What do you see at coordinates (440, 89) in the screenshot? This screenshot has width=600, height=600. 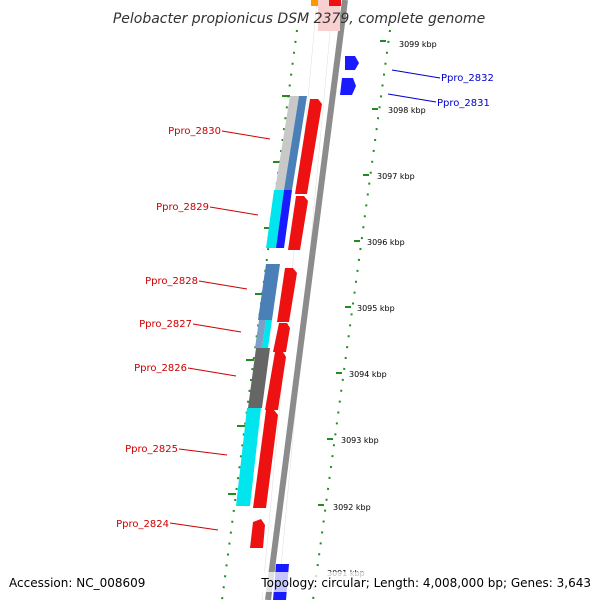 I see `forward-gene-labels: Ppro_2832 Ppro_2831` at bounding box center [440, 89].